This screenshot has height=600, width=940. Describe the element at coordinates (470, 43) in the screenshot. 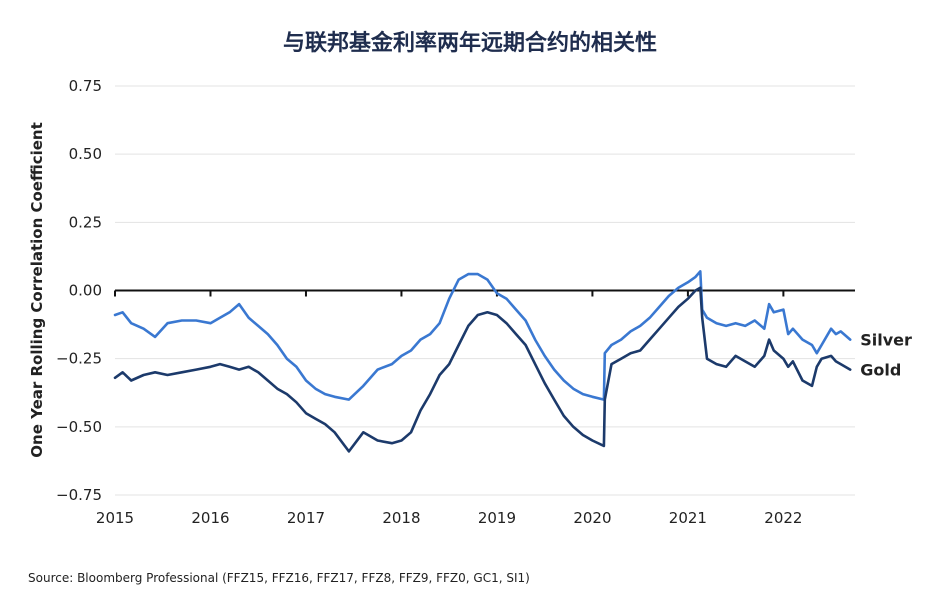

I see `chart-title: 与联邦基金利率两年远期合约的相关性` at that location.